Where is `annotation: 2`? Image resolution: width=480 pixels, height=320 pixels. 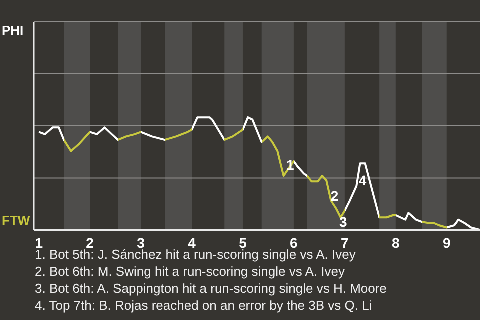 annotation: 2 is located at coordinates (334, 196).